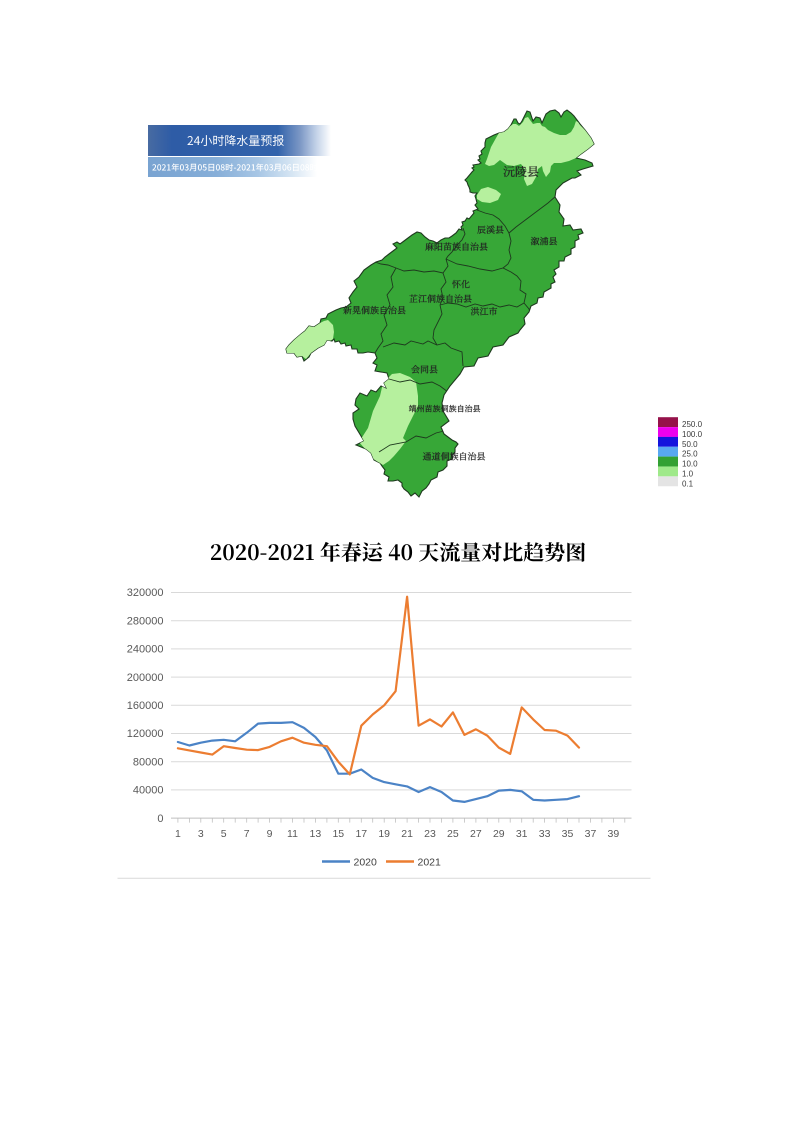 Image resolution: width=793 pixels, height=1122 pixels. I want to click on svg-text: 31, so click(522, 834).